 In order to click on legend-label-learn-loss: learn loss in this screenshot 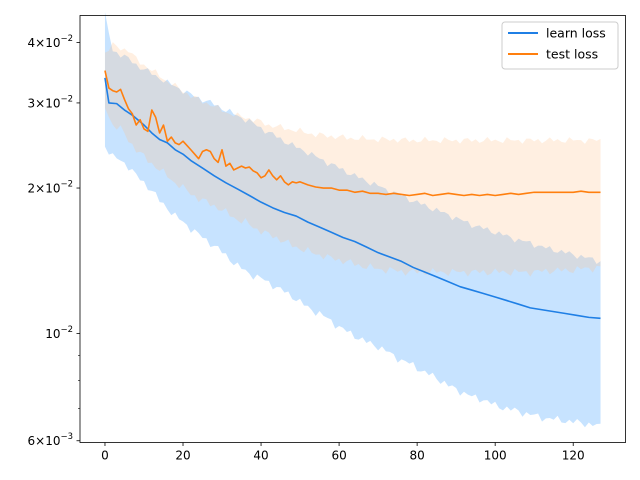, I will do `click(576, 33)`.